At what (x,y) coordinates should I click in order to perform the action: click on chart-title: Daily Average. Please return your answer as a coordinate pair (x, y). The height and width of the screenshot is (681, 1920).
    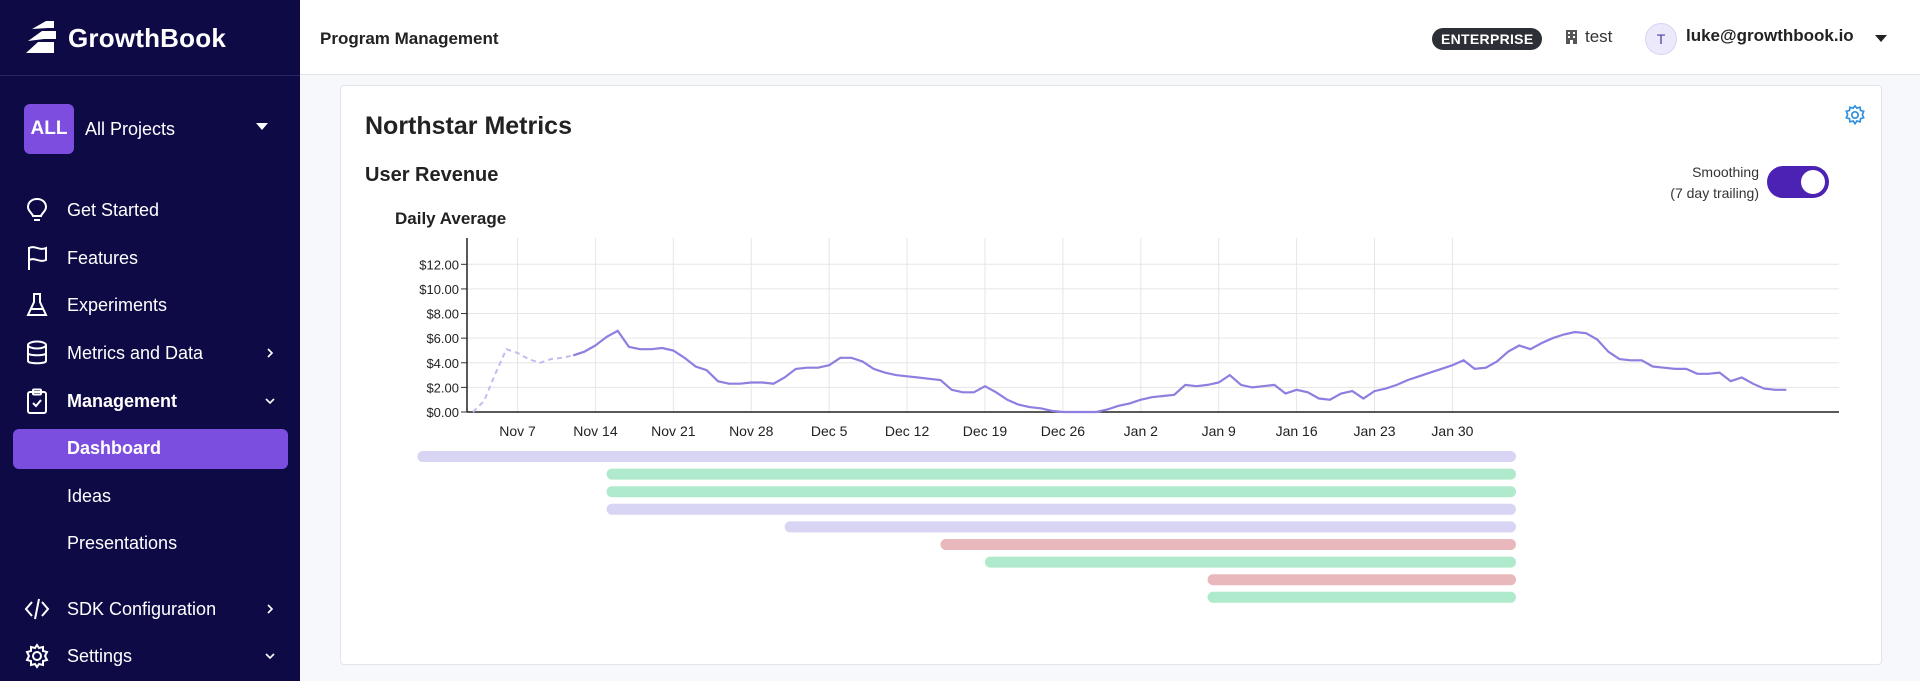
    Looking at the image, I should click on (451, 218).